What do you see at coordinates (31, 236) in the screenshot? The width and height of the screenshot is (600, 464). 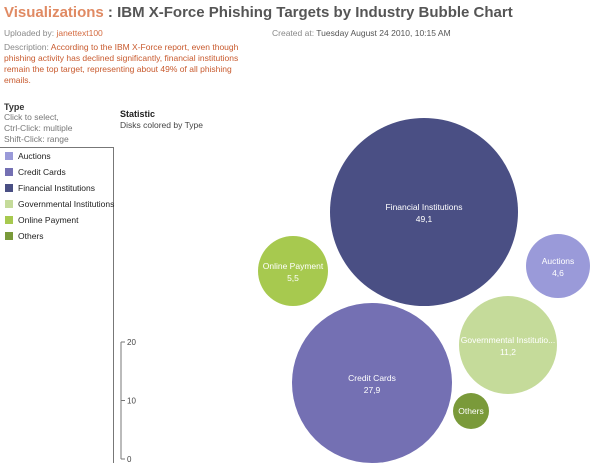 I see `legend-label: Others` at bounding box center [31, 236].